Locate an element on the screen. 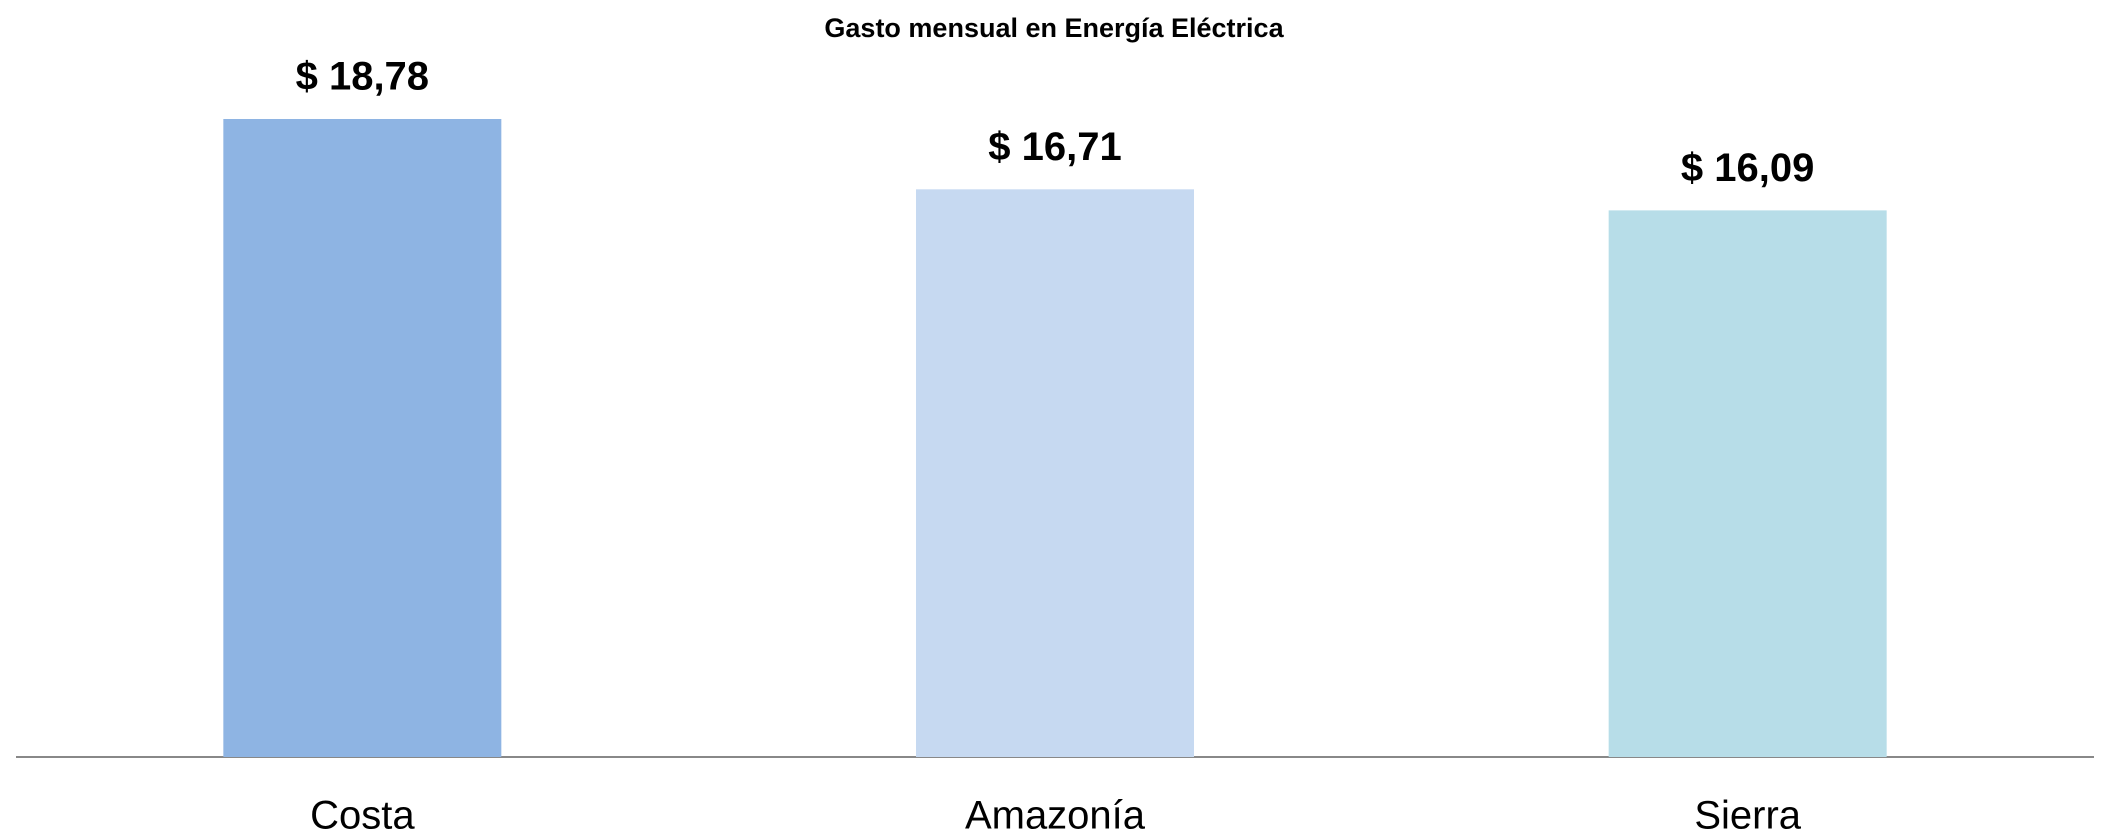 This screenshot has width=2114, height=837. value-label: $ 16,71 is located at coordinates (1054, 147).